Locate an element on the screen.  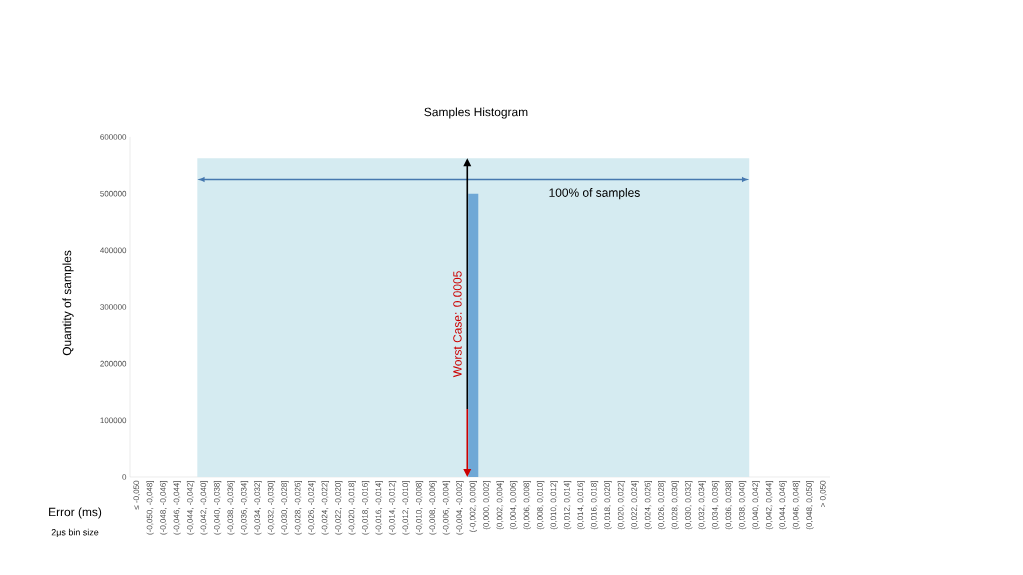
x-axis-title: Error (ms) is located at coordinates (75, 513).